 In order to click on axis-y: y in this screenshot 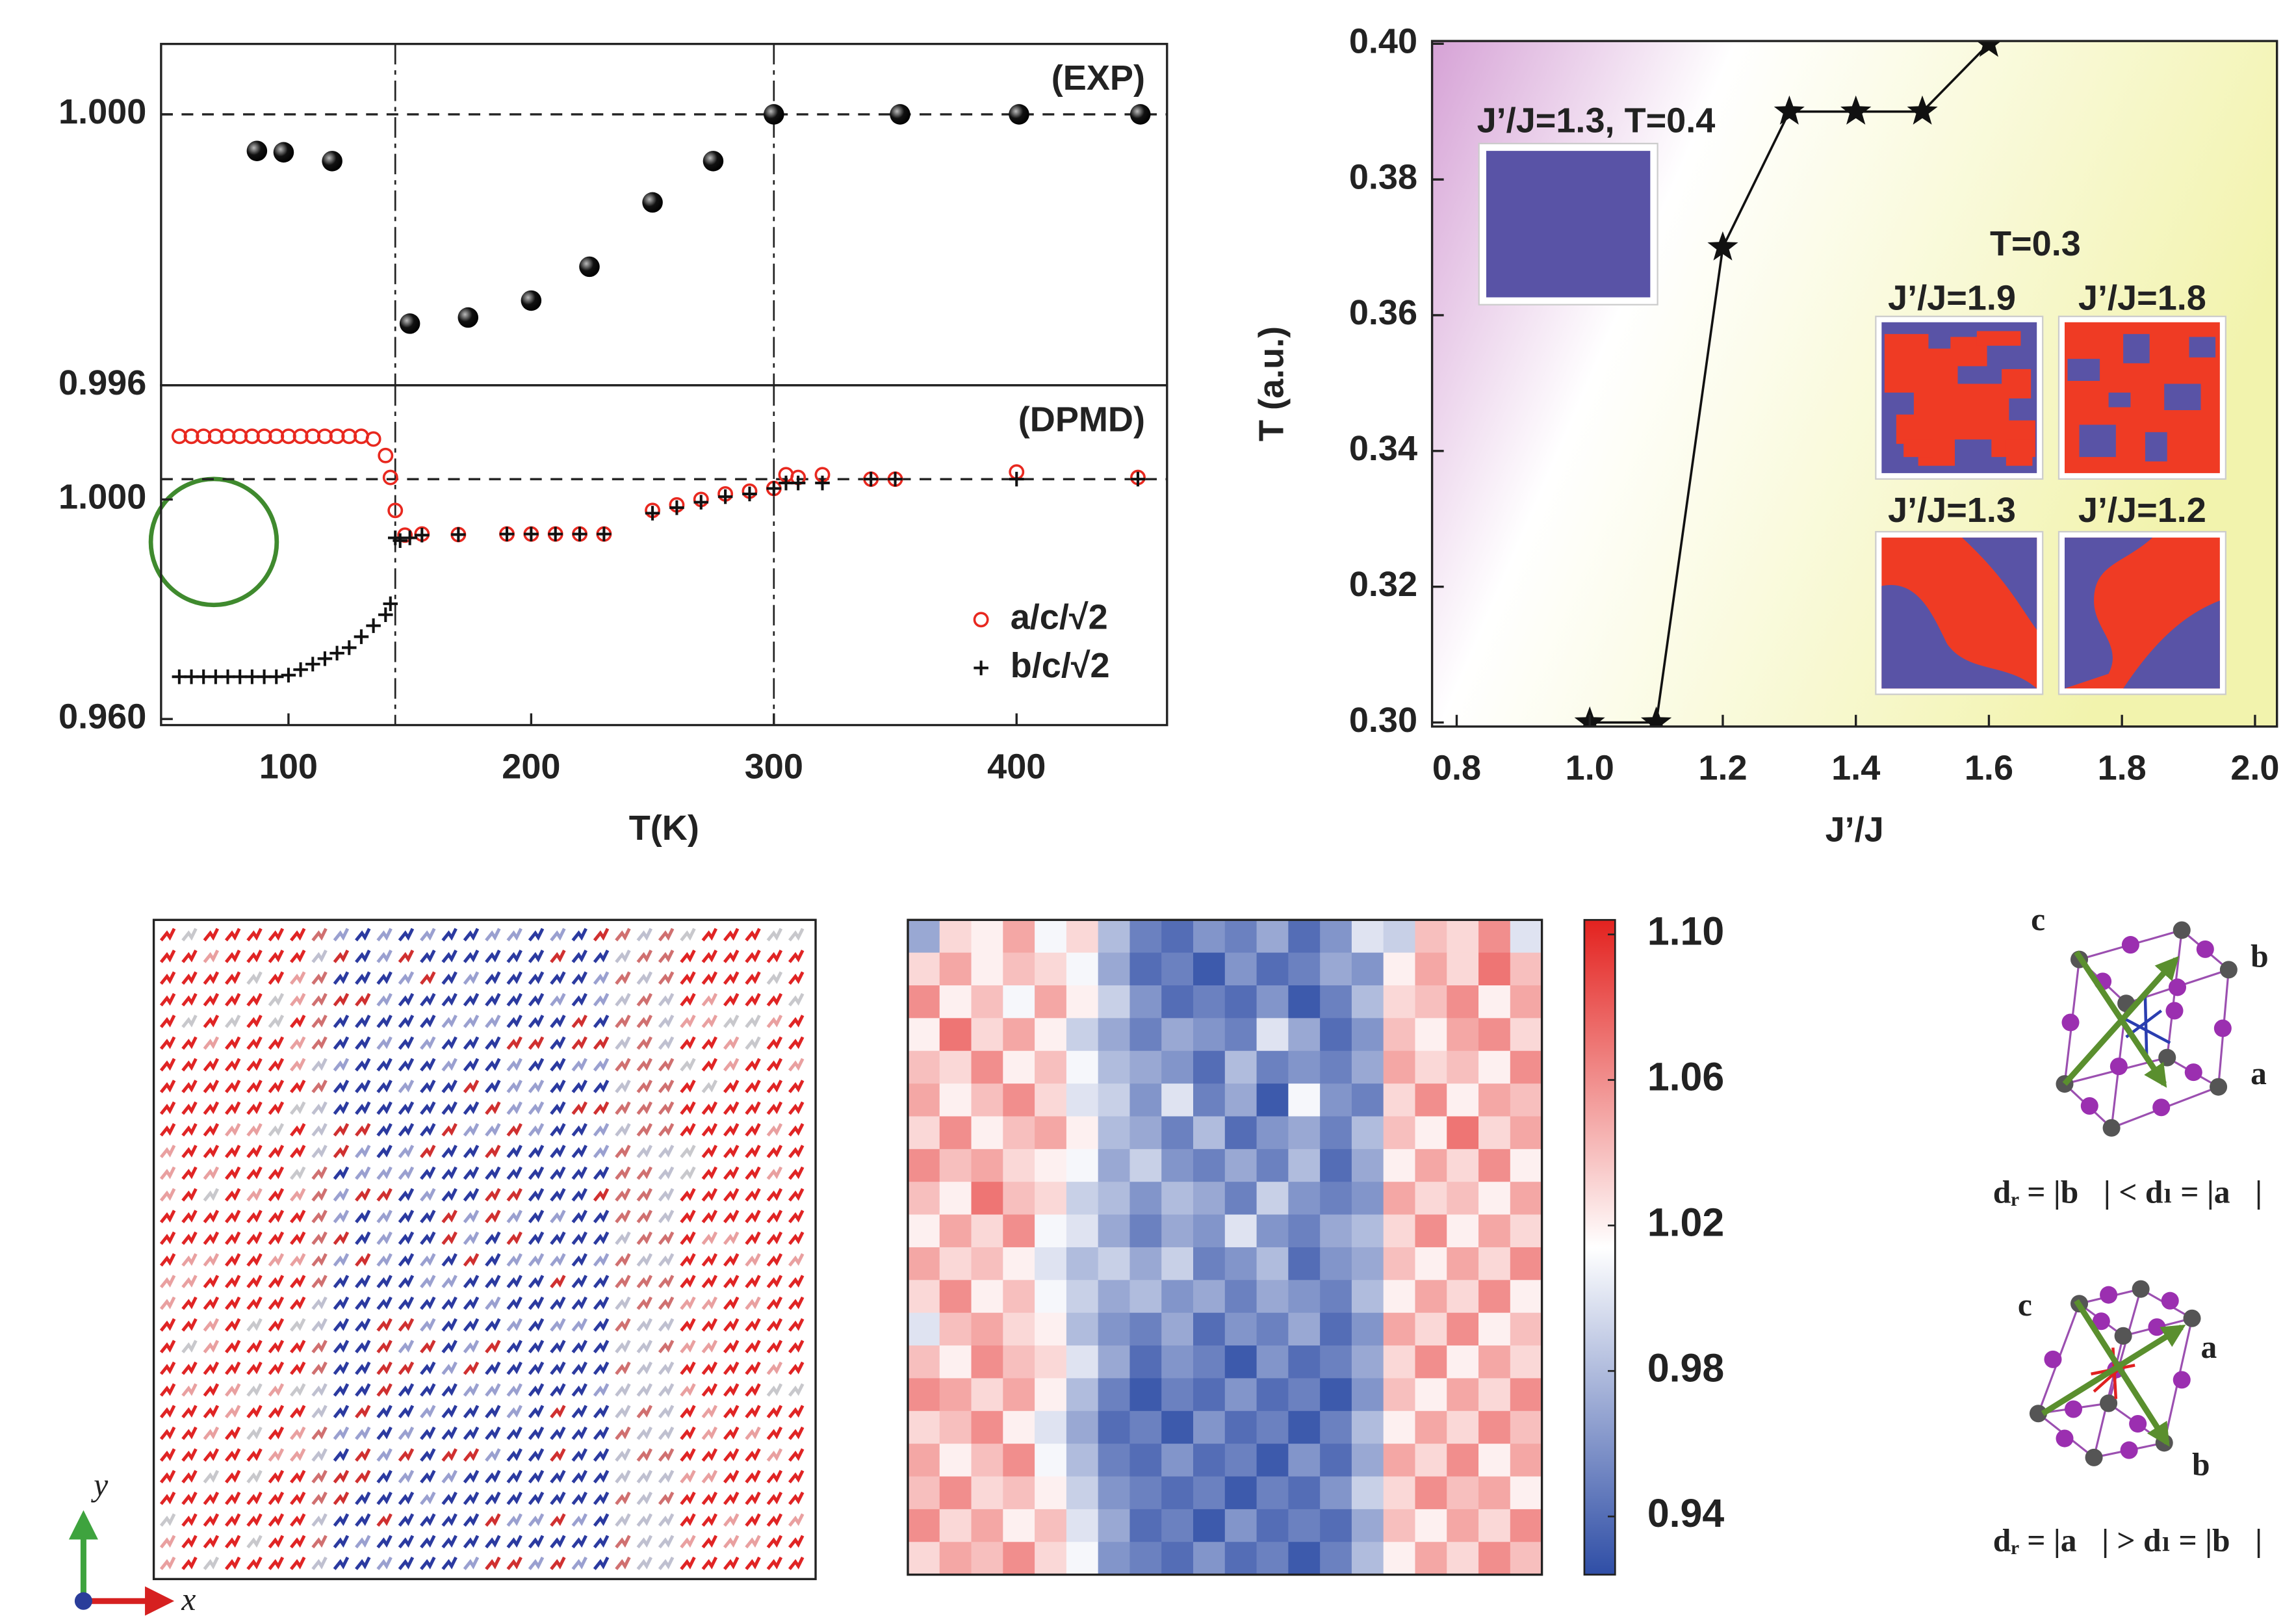, I will do `click(99, 1485)`.